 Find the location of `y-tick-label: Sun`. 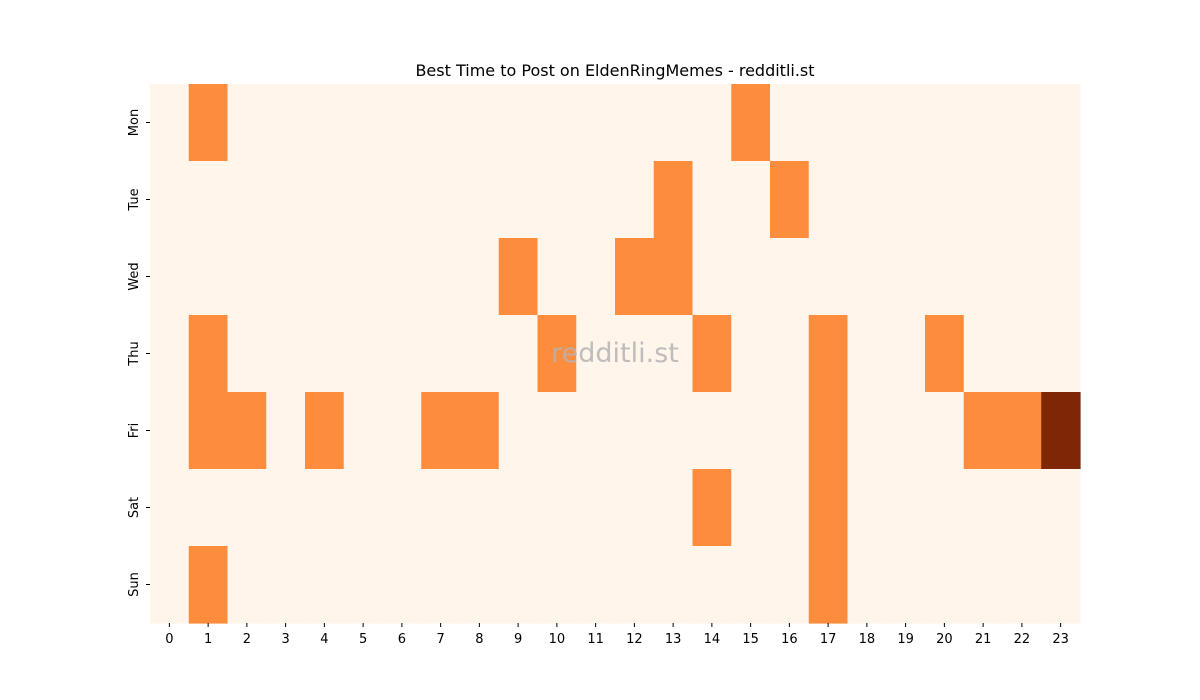

y-tick-label: Sun is located at coordinates (134, 584).